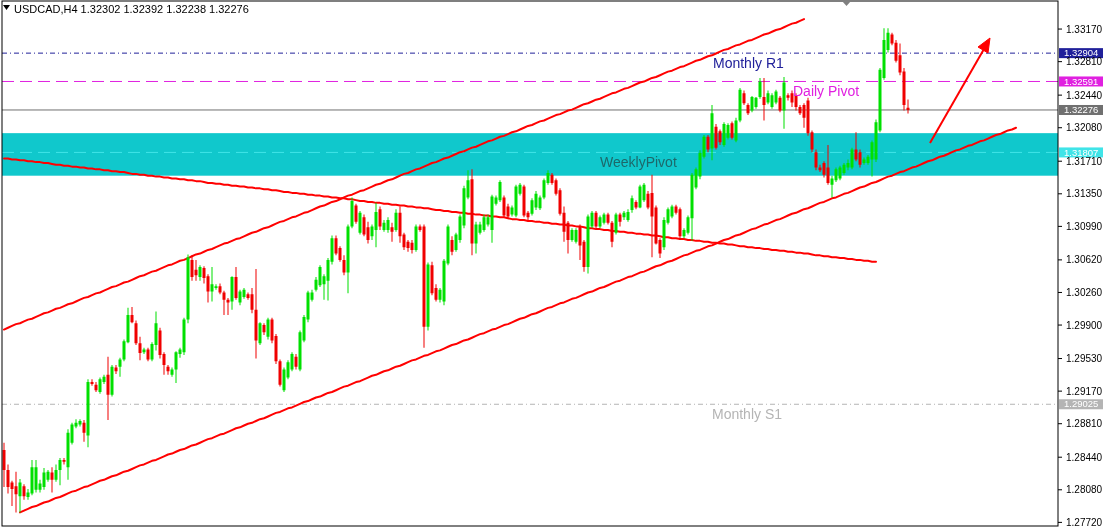 The width and height of the screenshot is (1106, 530). I want to click on text: 1.32276, so click(1081, 110).